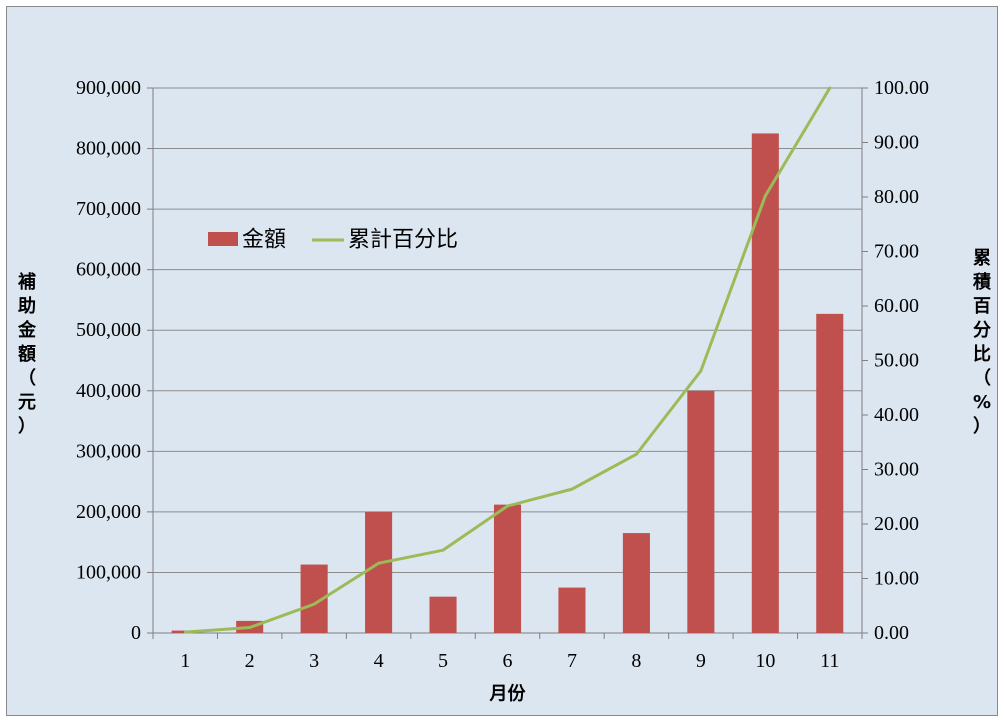 The height and width of the screenshot is (722, 1004). I want to click on x-axis-title: 月份, so click(508, 694).